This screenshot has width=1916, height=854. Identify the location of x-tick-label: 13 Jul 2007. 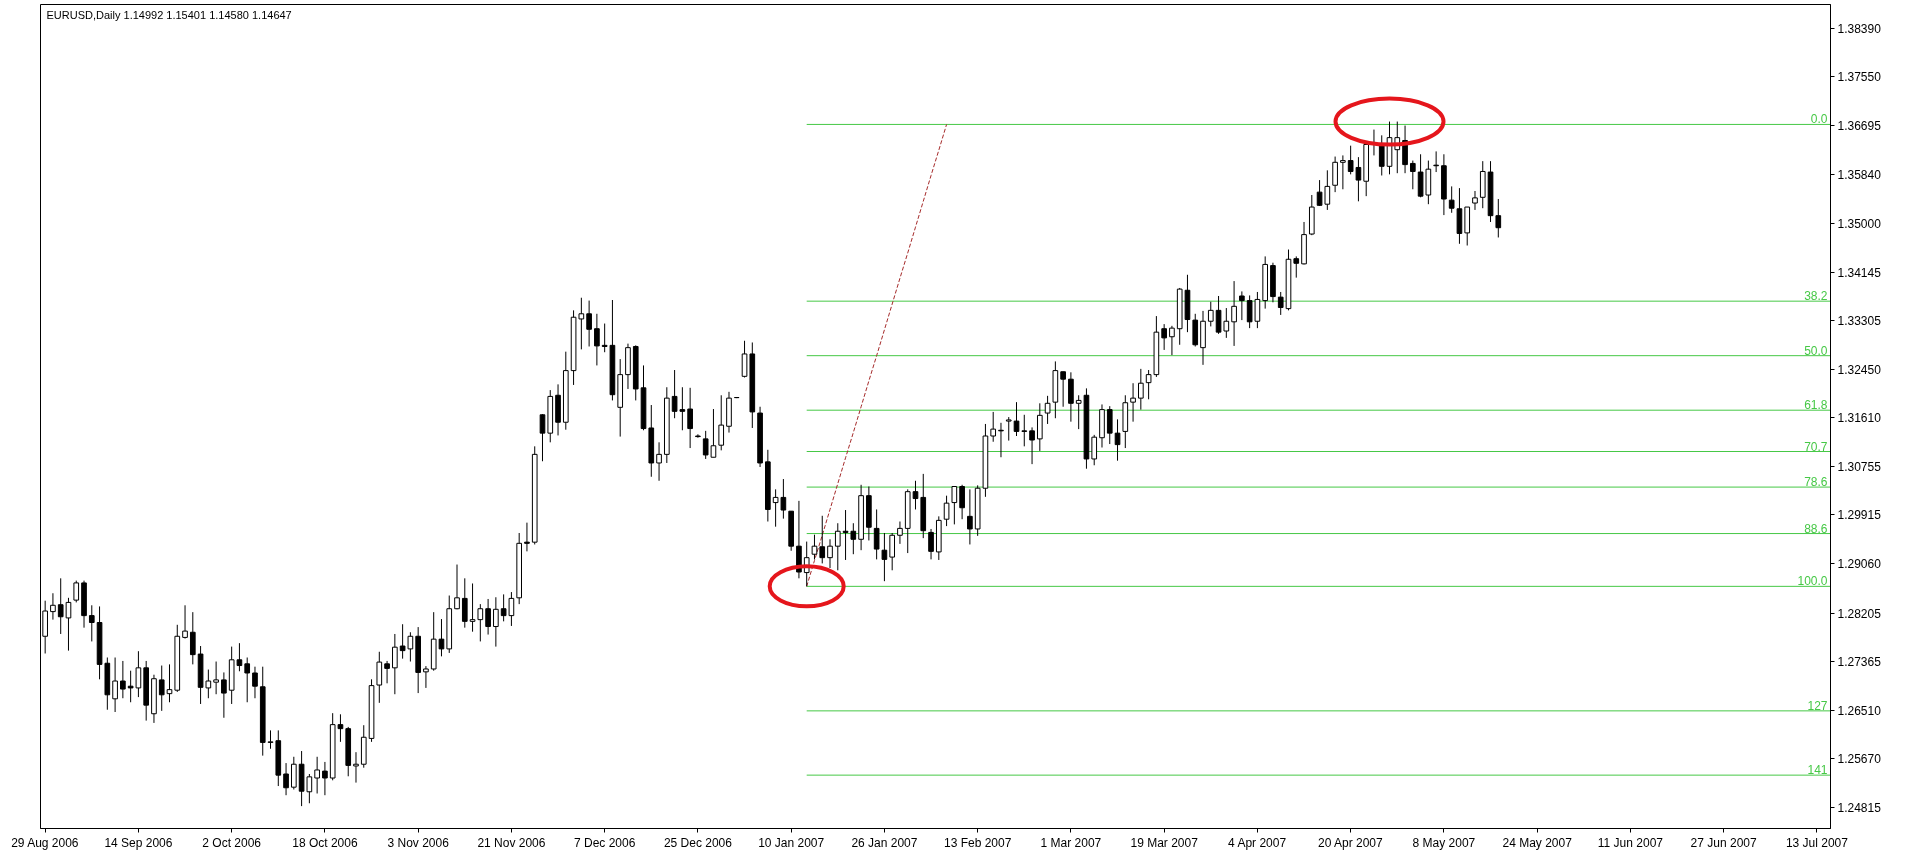
(1817, 842).